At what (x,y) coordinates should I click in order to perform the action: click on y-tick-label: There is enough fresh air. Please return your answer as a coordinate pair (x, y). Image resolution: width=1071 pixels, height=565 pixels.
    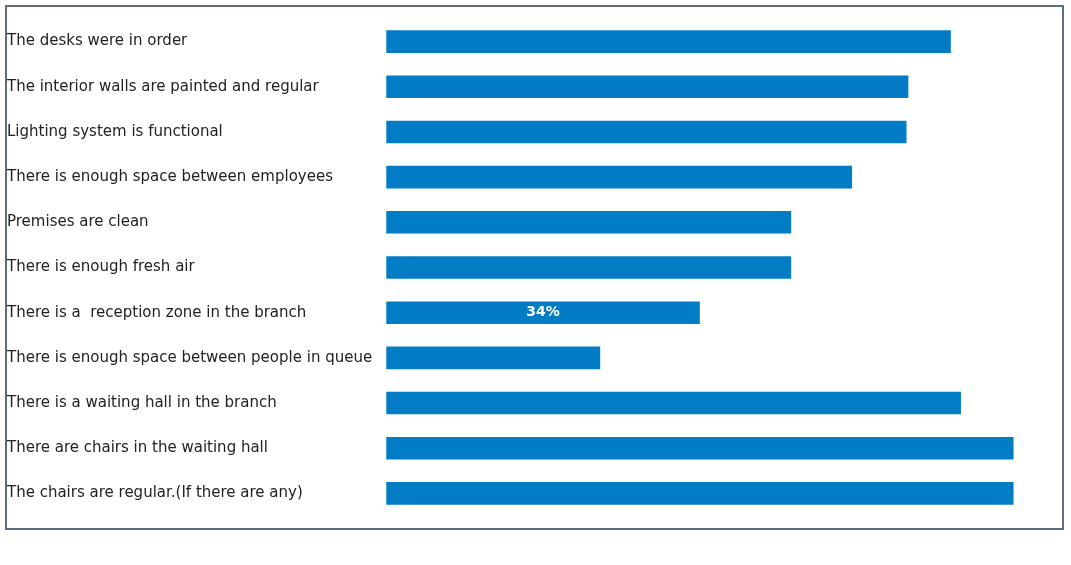
    Looking at the image, I should click on (101, 266).